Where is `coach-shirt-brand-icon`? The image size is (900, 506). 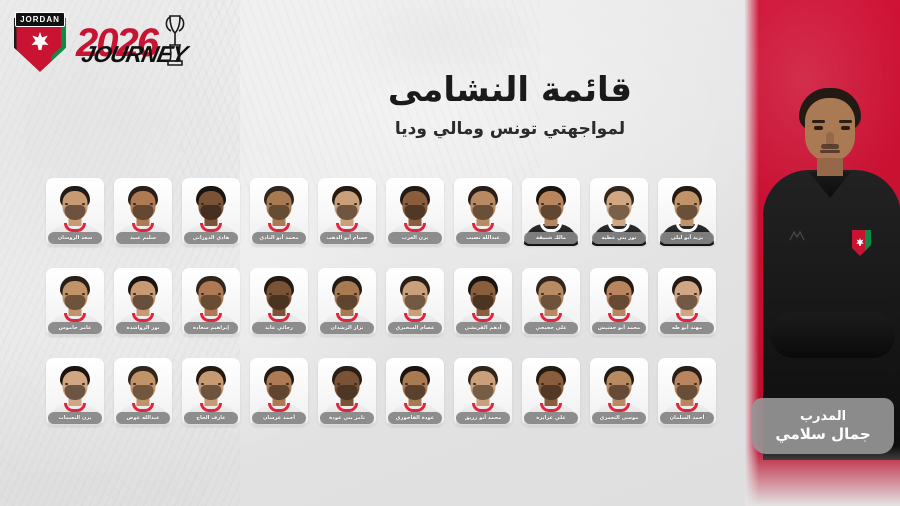
coach-shirt-brand-icon is located at coordinates (797, 233).